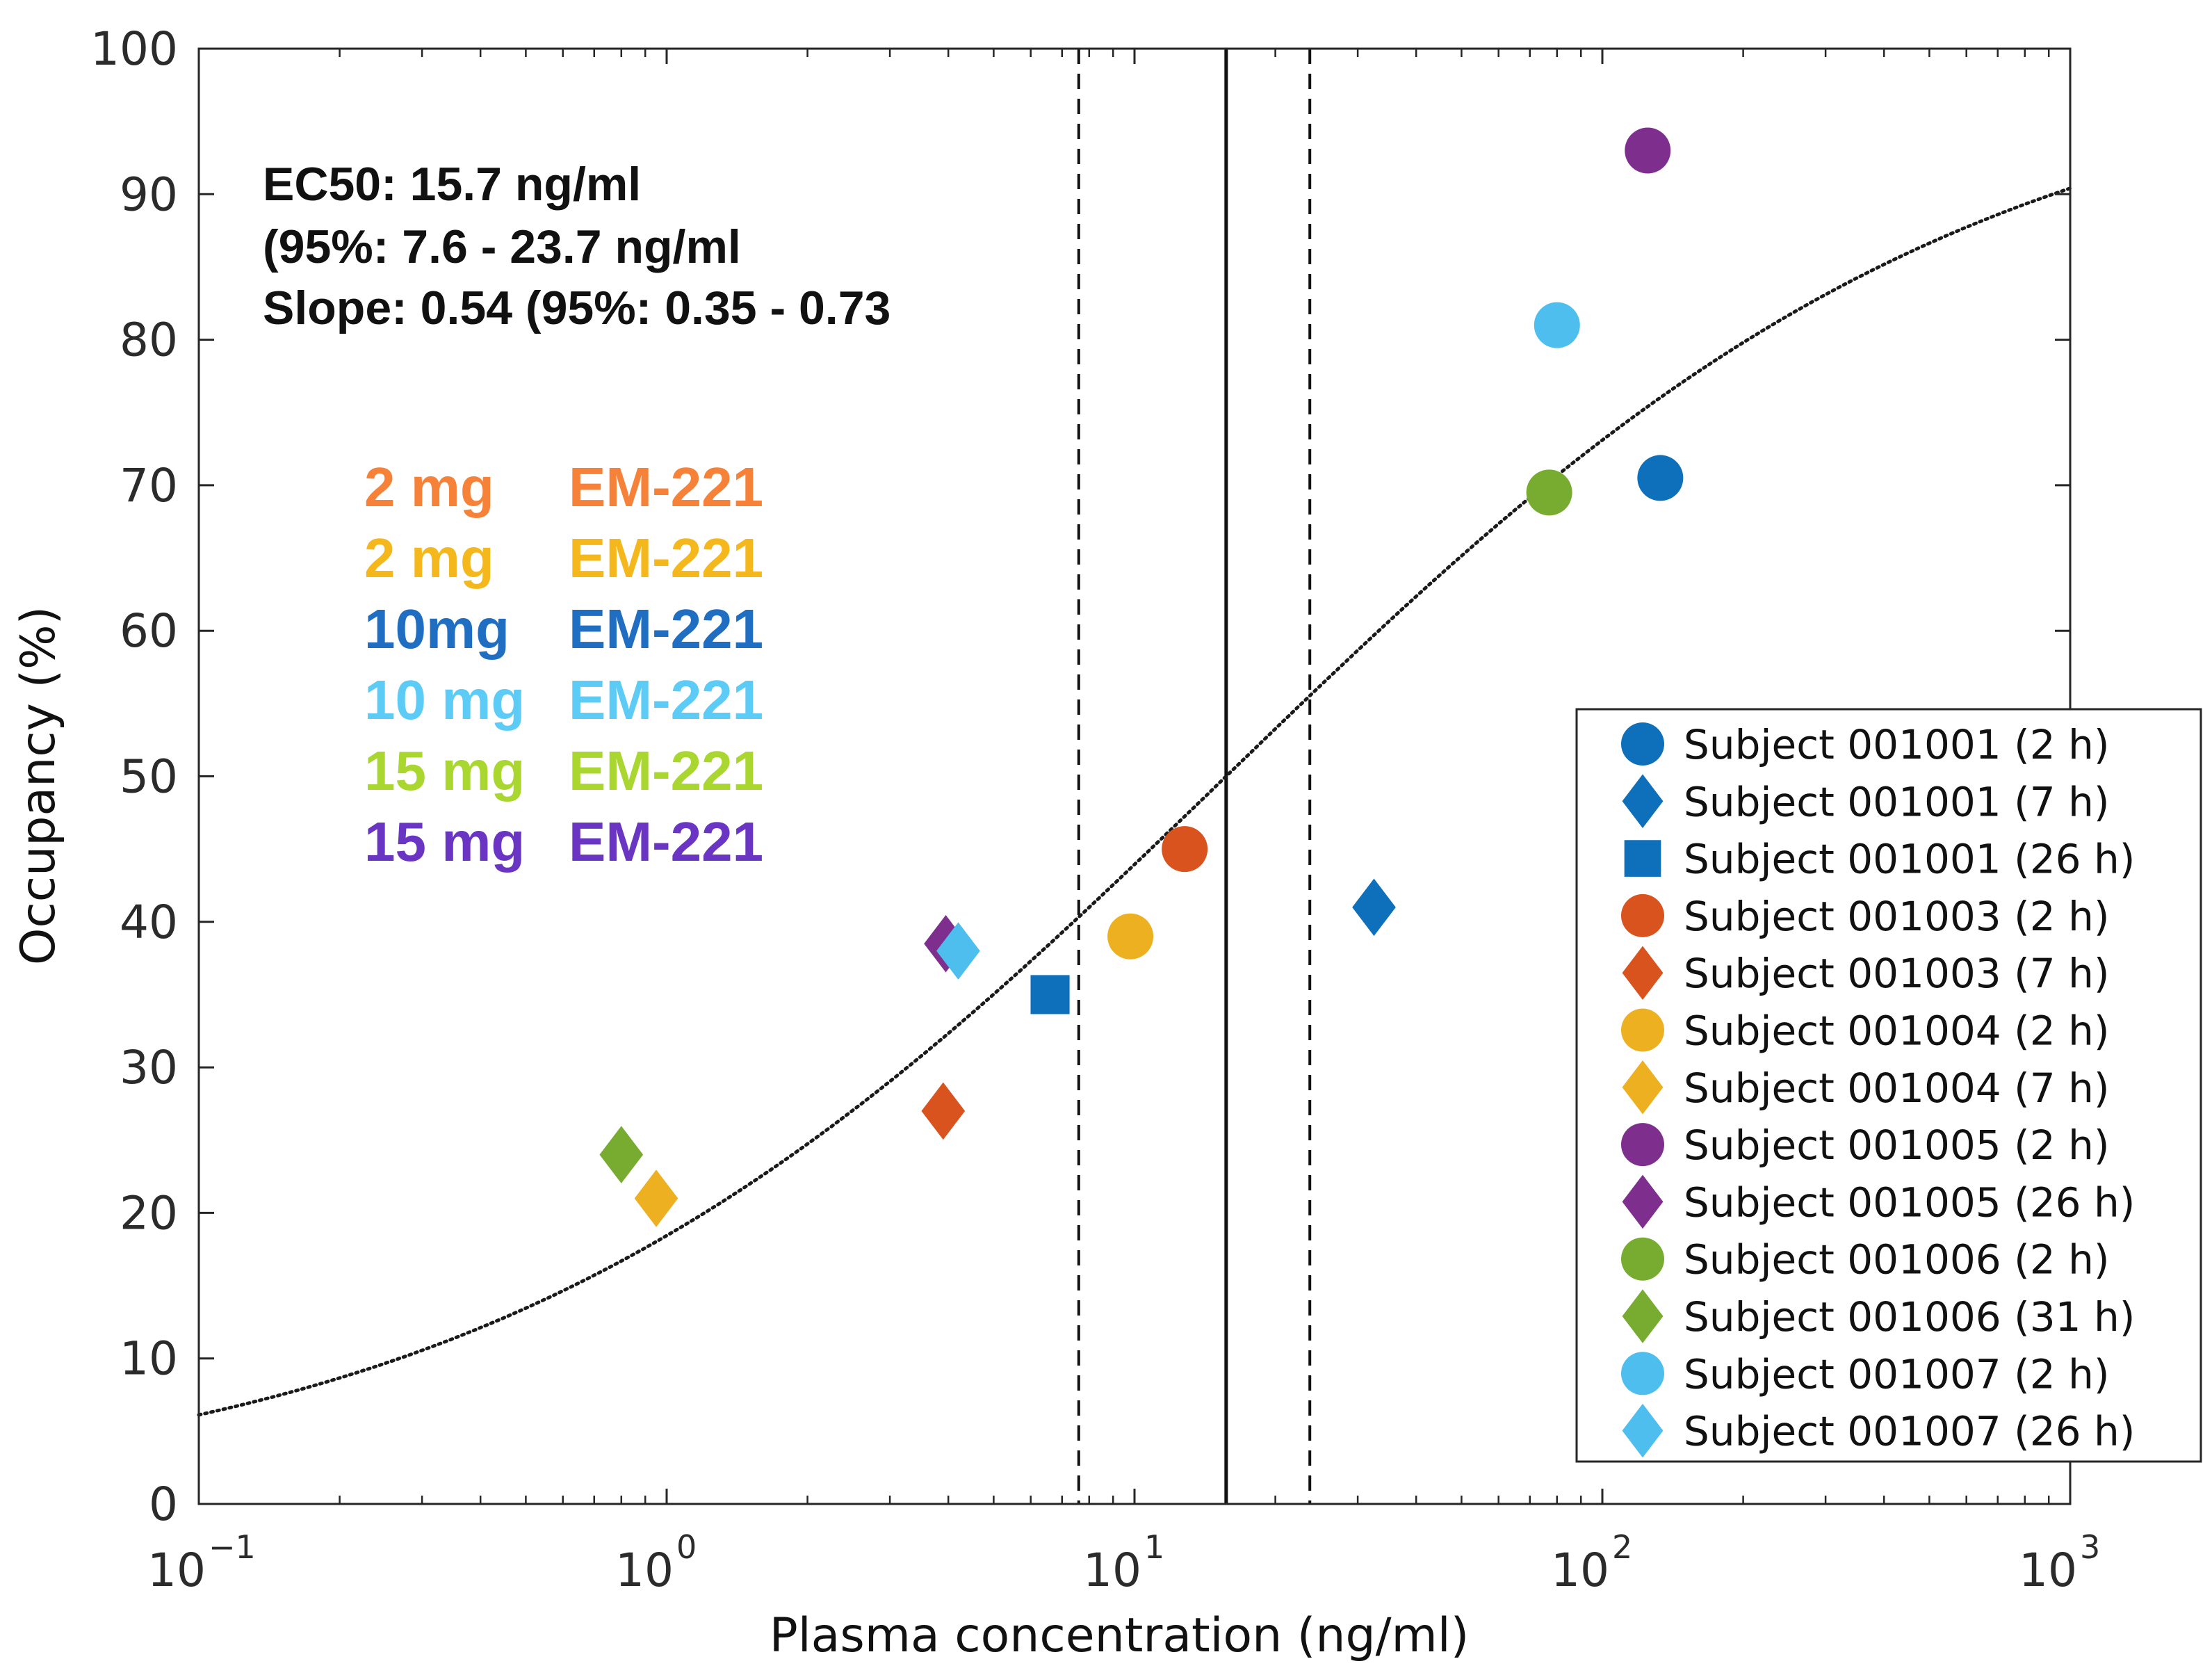 This screenshot has height=1675, width=2212. I want to click on dose-amount: 10 mg, so click(444, 700).